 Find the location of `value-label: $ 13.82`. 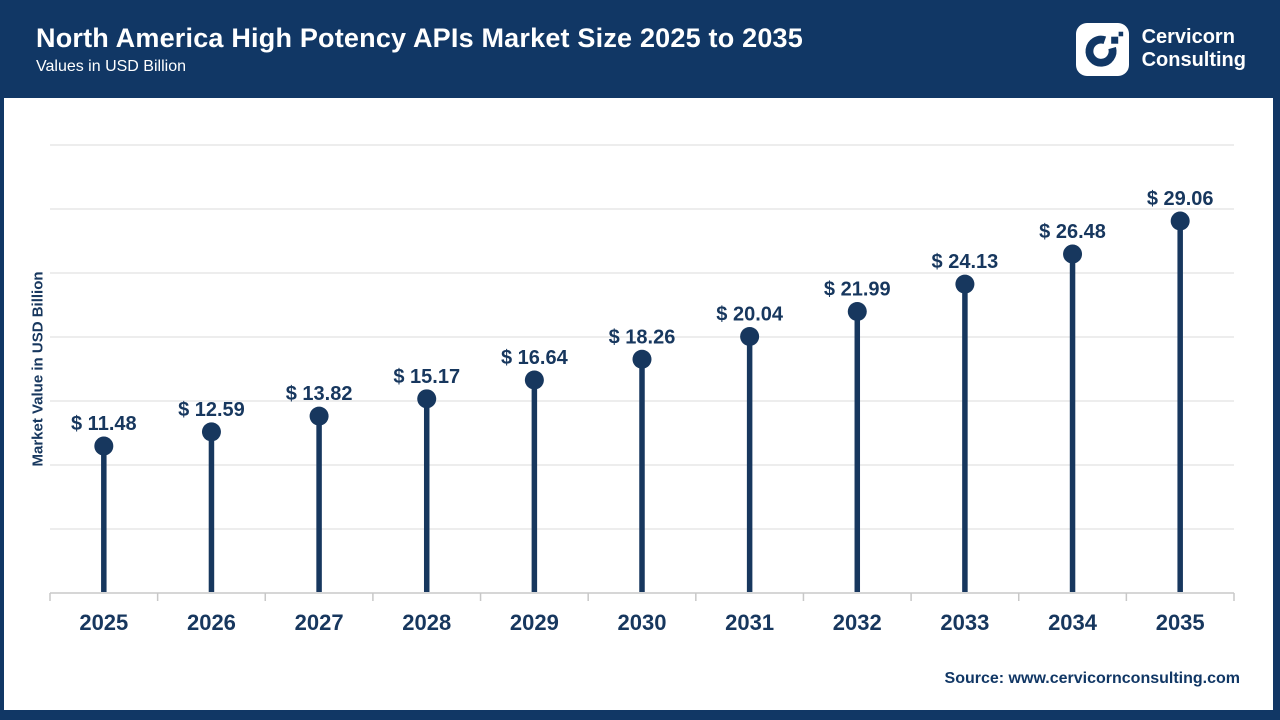

value-label: $ 13.82 is located at coordinates (319, 394).